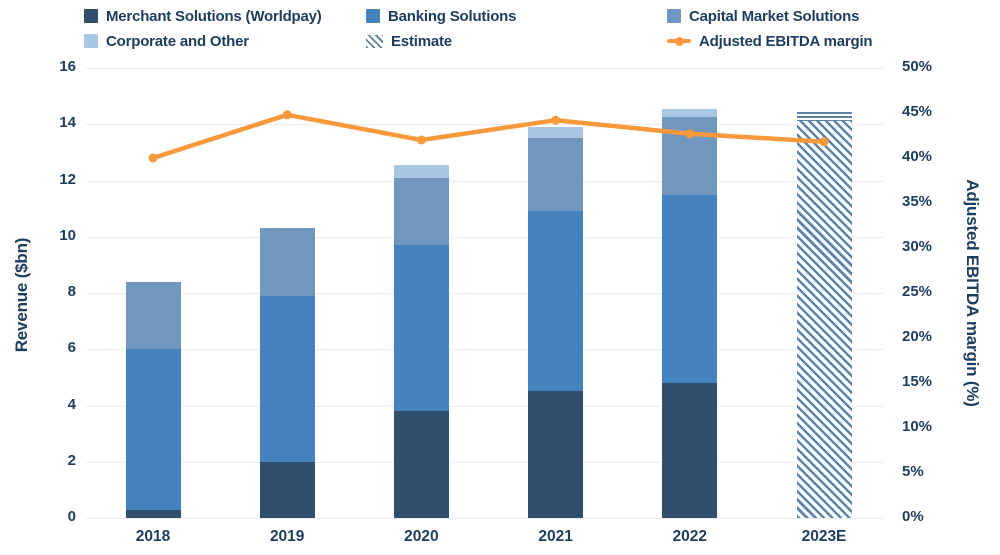 This screenshot has height=555, width=1000. Describe the element at coordinates (774, 16) in the screenshot. I see `legend-label: Capital Market Solutions` at that location.